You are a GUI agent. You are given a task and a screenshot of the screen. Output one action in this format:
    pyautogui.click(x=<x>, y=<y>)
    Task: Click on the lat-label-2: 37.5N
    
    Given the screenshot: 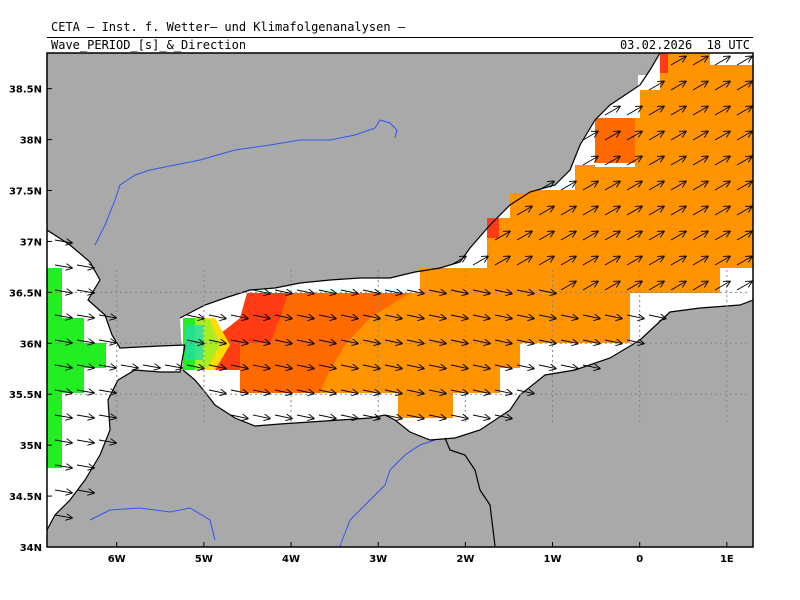 What is the action you would take?
    pyautogui.click(x=25, y=192)
    